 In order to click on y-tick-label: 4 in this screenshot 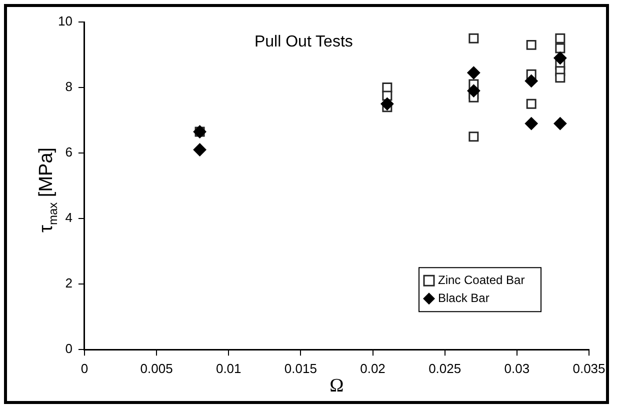, I will do `click(68, 218)`.